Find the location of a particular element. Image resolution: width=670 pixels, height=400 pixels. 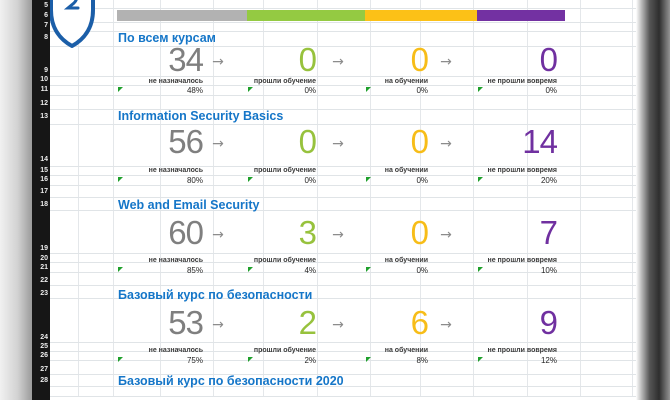

row-header: 20 is located at coordinates (44, 258).